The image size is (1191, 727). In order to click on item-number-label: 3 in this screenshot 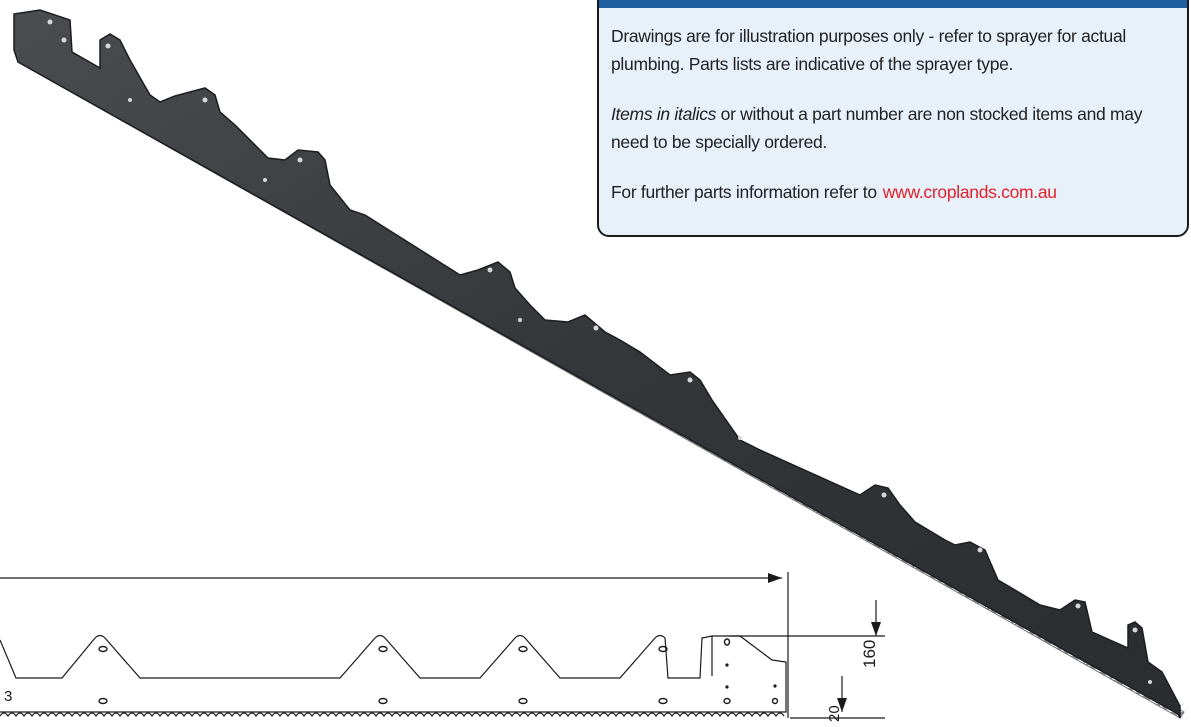, I will do `click(8, 696)`.